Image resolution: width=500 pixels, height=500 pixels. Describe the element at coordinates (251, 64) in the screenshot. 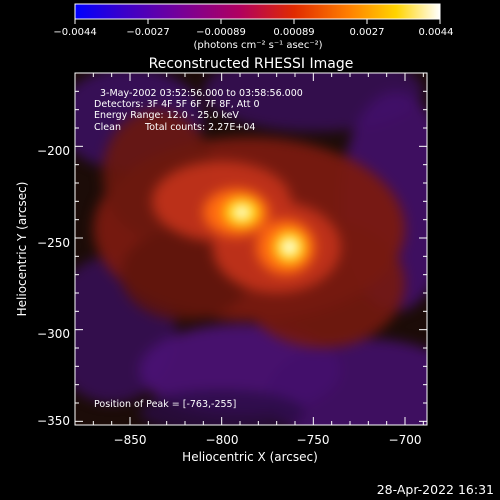

I see `chart-title: Reconstructed RHESSI Image` at that location.